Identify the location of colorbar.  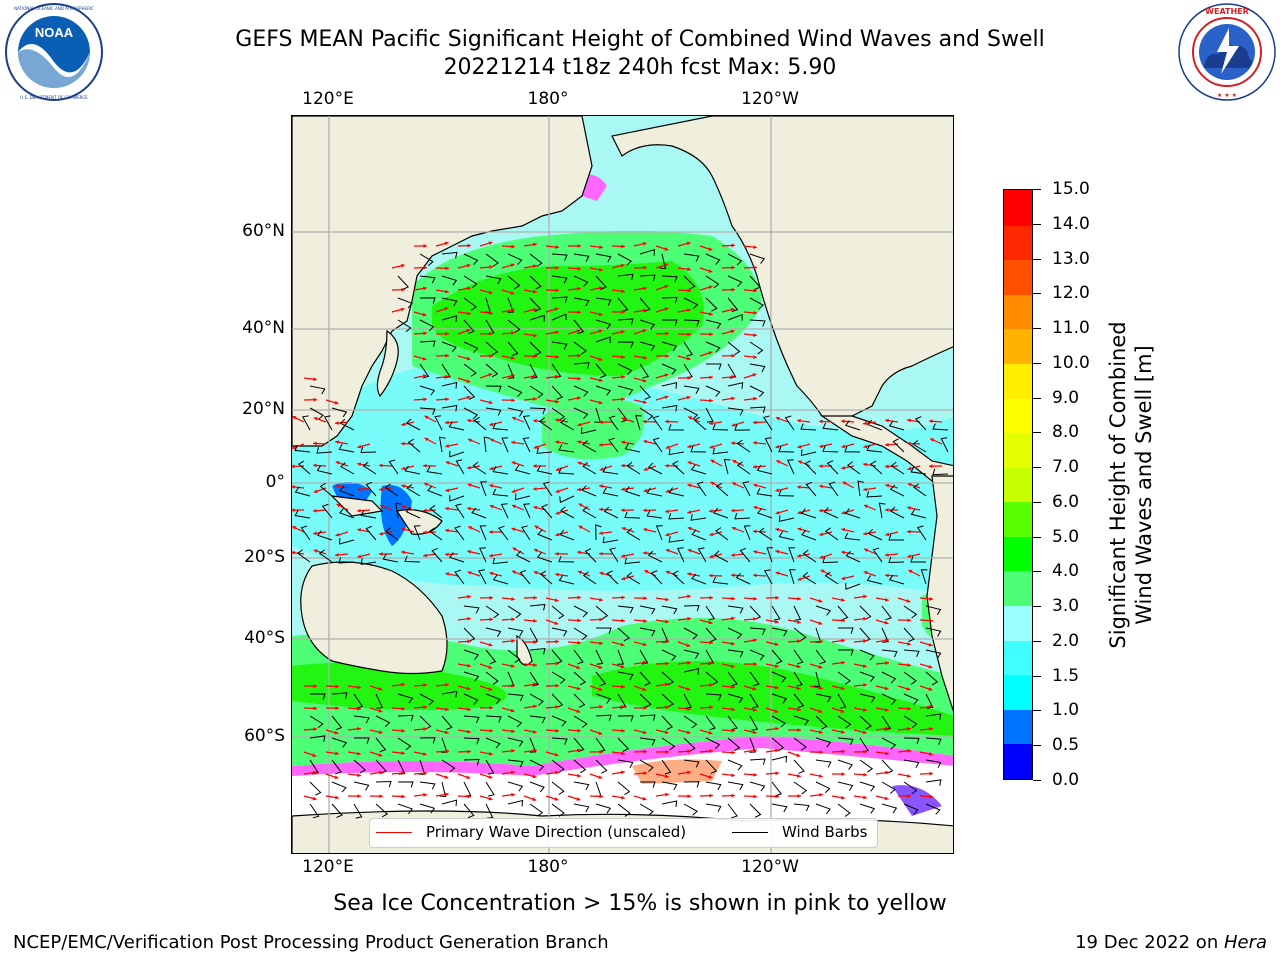
(1018, 484).